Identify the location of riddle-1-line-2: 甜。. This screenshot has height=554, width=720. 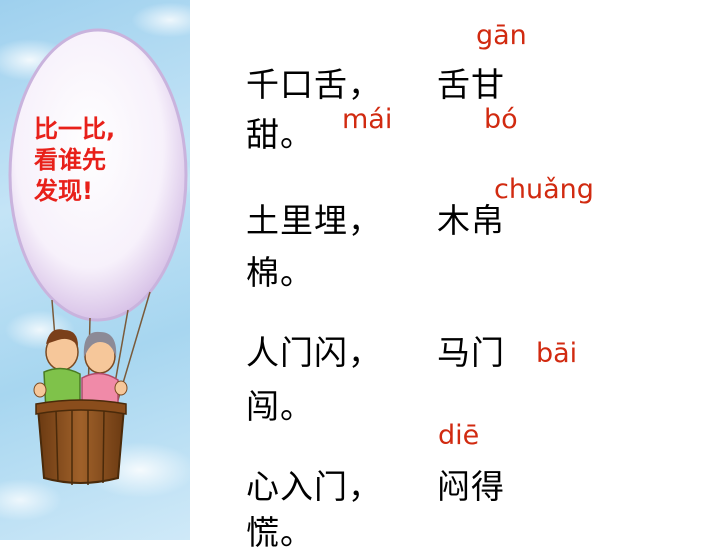
(280, 134).